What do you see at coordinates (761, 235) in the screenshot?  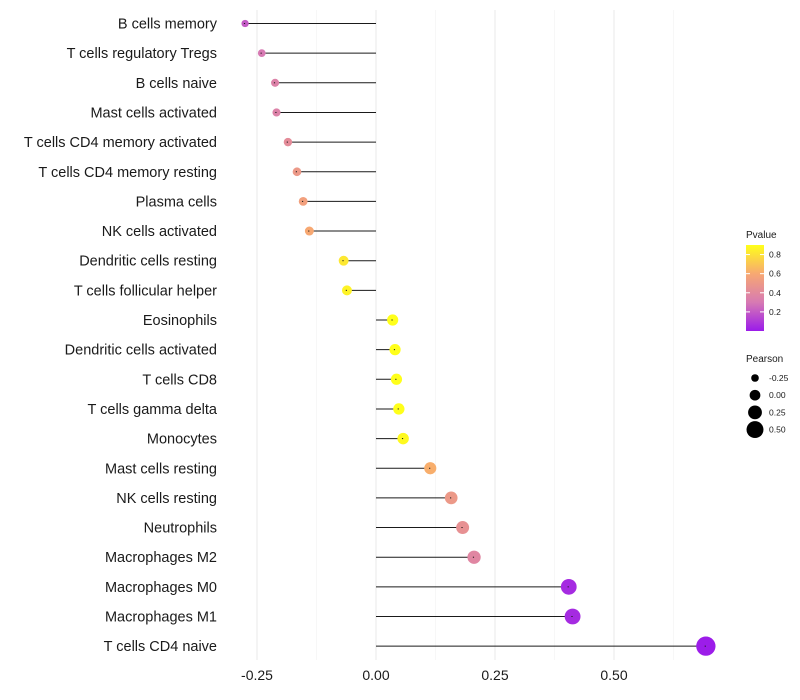 I see `pvalue-legend-title: Pvalue` at bounding box center [761, 235].